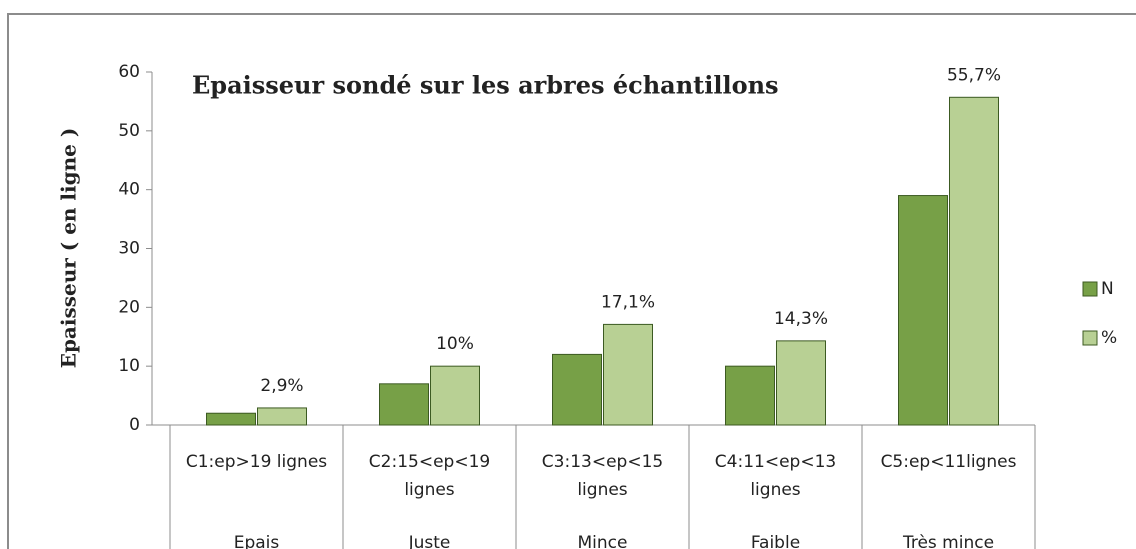 The height and width of the screenshot is (549, 1136). I want to click on data-label: 14,3%, so click(801, 319).